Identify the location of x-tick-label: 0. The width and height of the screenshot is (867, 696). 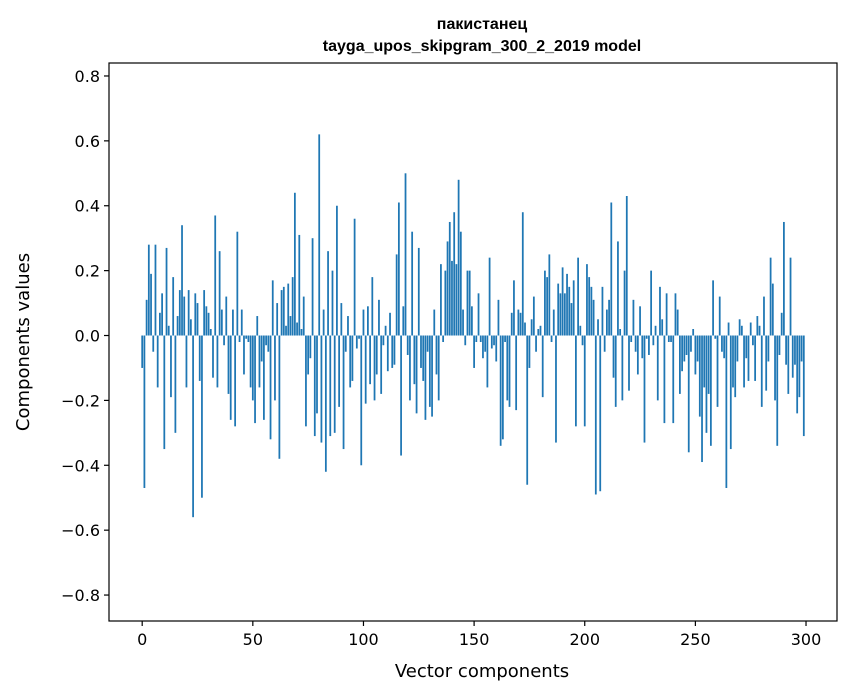
(142, 639).